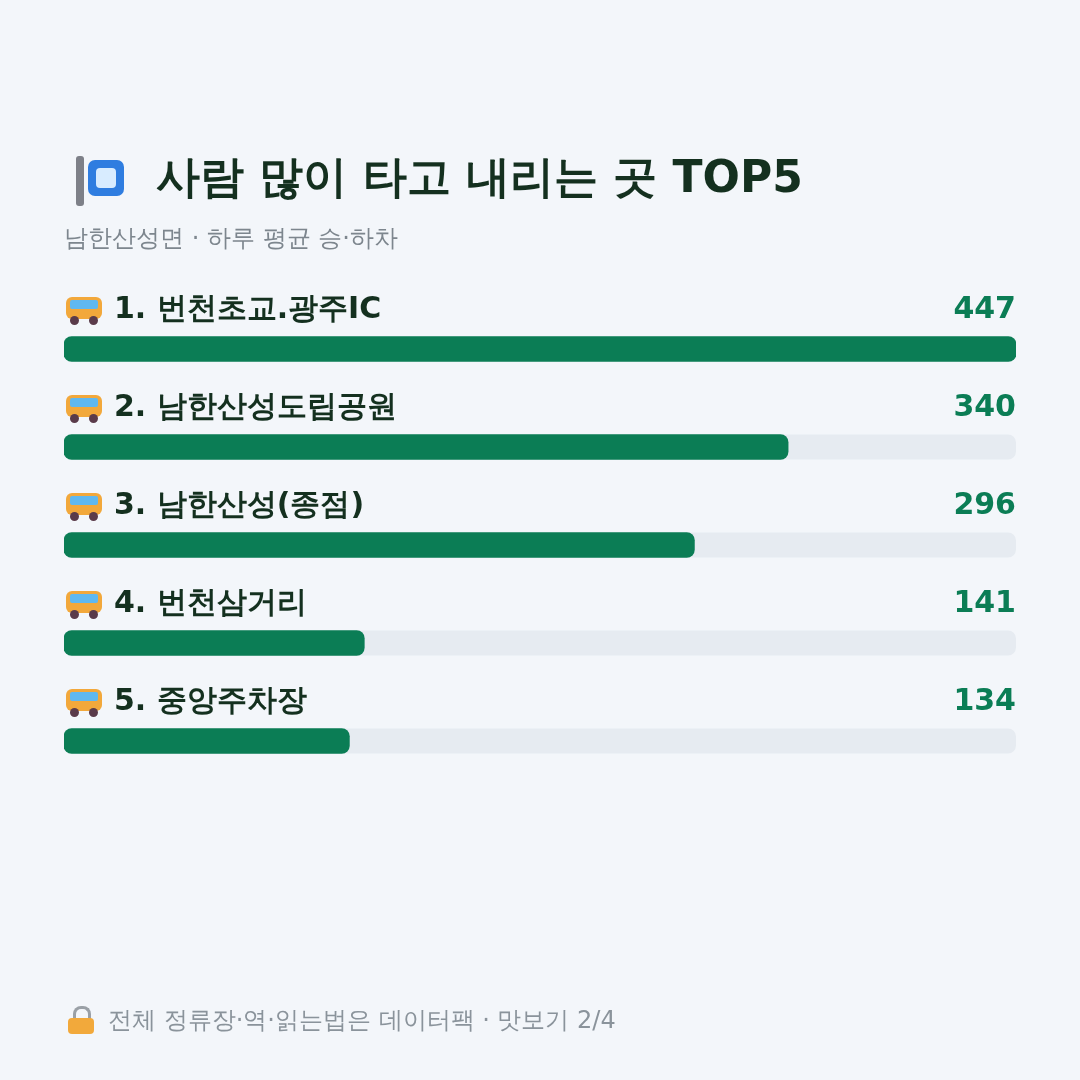 The height and width of the screenshot is (1080, 1080). I want to click on y-tick-label: 5. 중앙주차장, so click(210, 699).